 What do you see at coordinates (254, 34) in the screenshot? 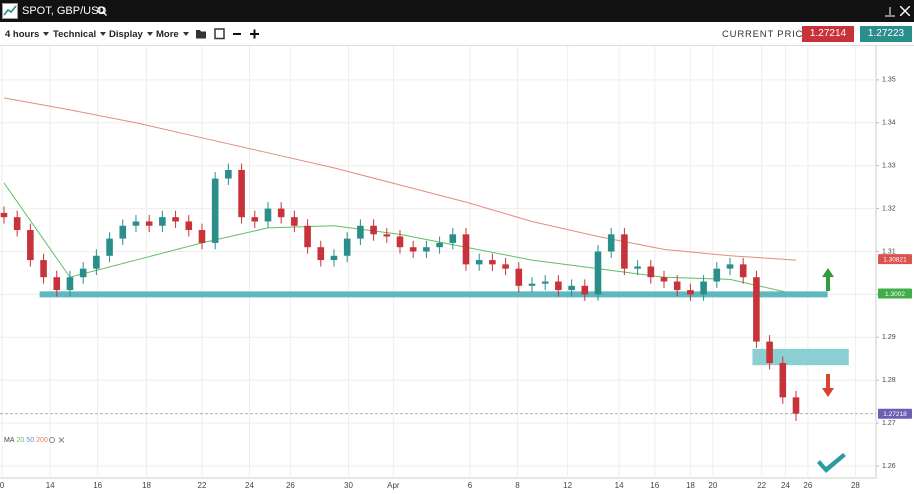
I see `zoom-in-button` at bounding box center [254, 34].